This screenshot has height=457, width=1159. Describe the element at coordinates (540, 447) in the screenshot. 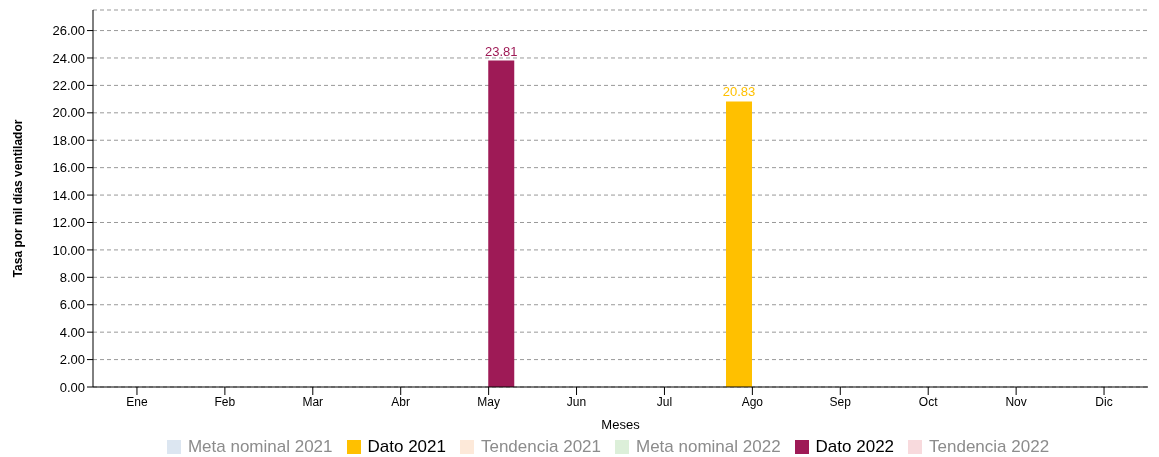

I see `legend-label: Tendencia 2021` at that location.